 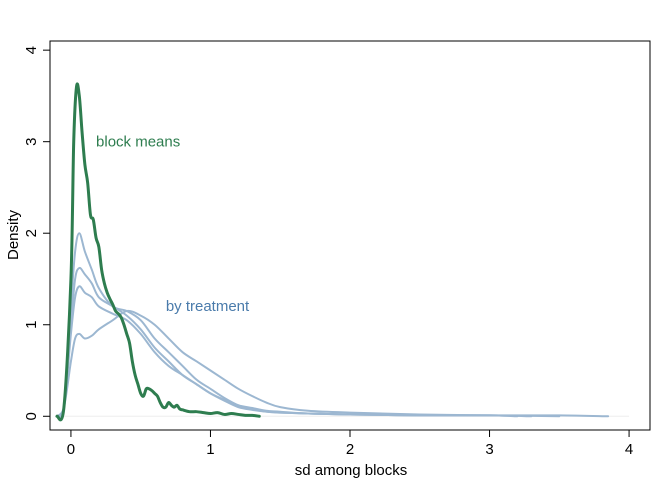 What do you see at coordinates (489, 449) in the screenshot?
I see `x-tick-label: 3` at bounding box center [489, 449].